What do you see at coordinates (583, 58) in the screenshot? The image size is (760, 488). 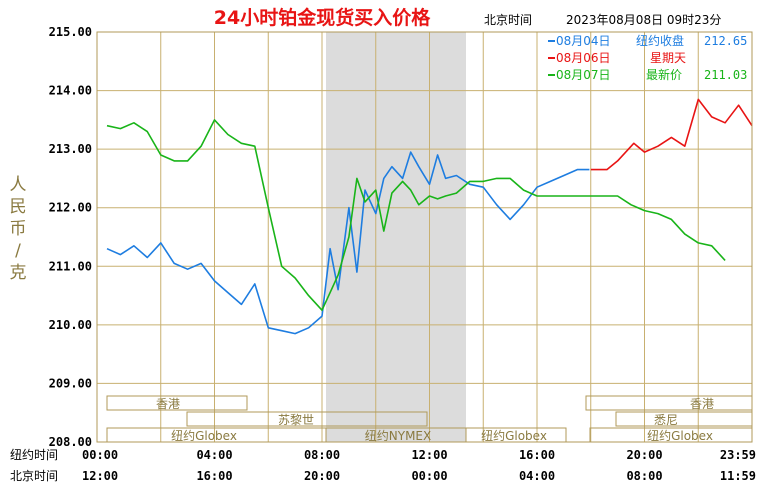 I see `legend-label-1: 08月06日` at bounding box center [583, 58].